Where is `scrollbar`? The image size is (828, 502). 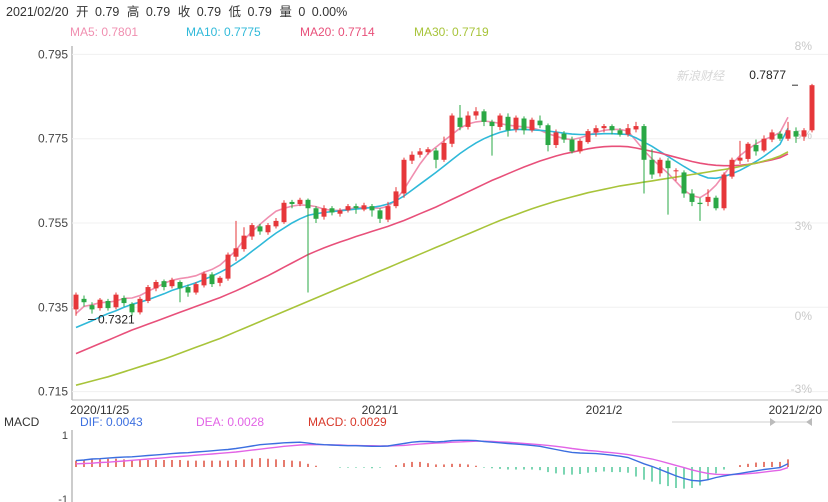
scrollbar is located at coordinates (742, 422).